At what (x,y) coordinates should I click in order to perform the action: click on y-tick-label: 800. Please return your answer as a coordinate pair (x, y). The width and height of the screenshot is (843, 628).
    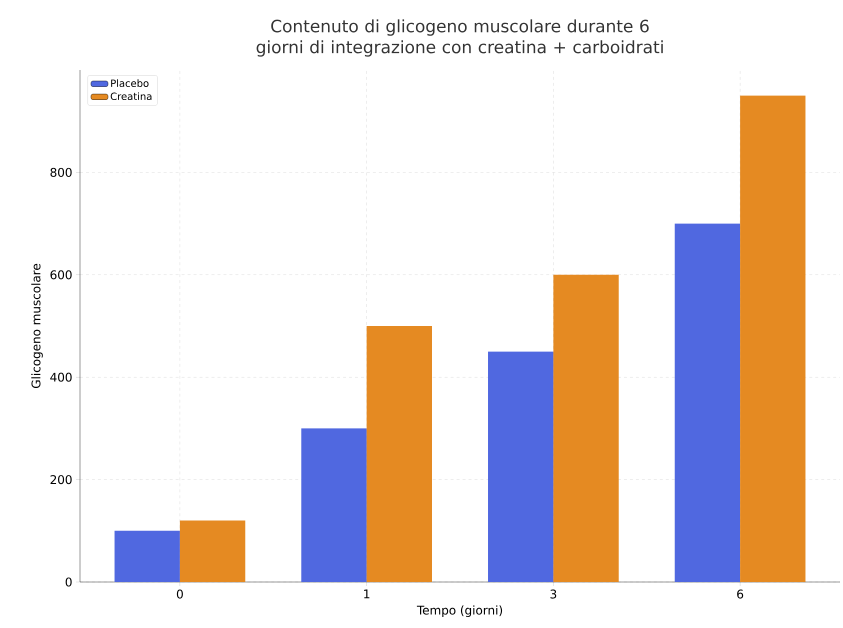
    Looking at the image, I should click on (61, 172).